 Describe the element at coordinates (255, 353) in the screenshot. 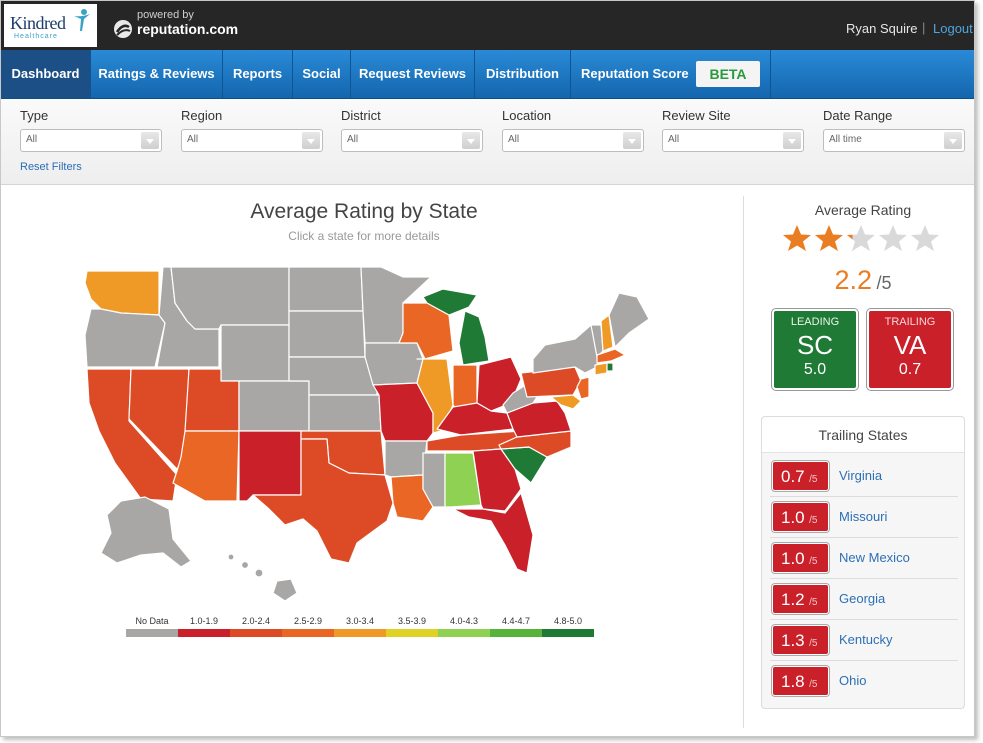

I see `state-wy` at that location.